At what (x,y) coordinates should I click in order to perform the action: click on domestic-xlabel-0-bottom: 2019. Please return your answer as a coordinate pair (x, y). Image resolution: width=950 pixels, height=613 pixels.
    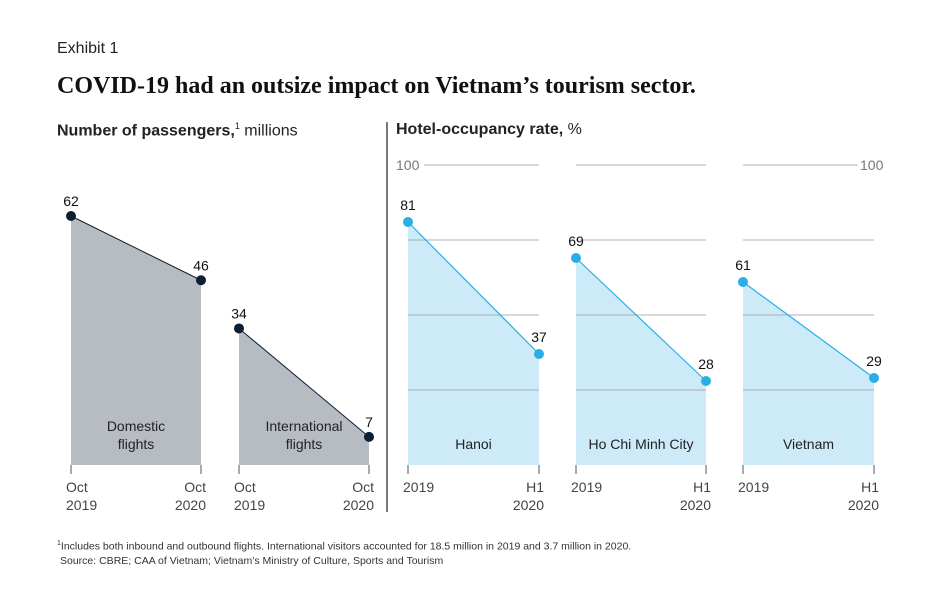
    Looking at the image, I should click on (81, 505).